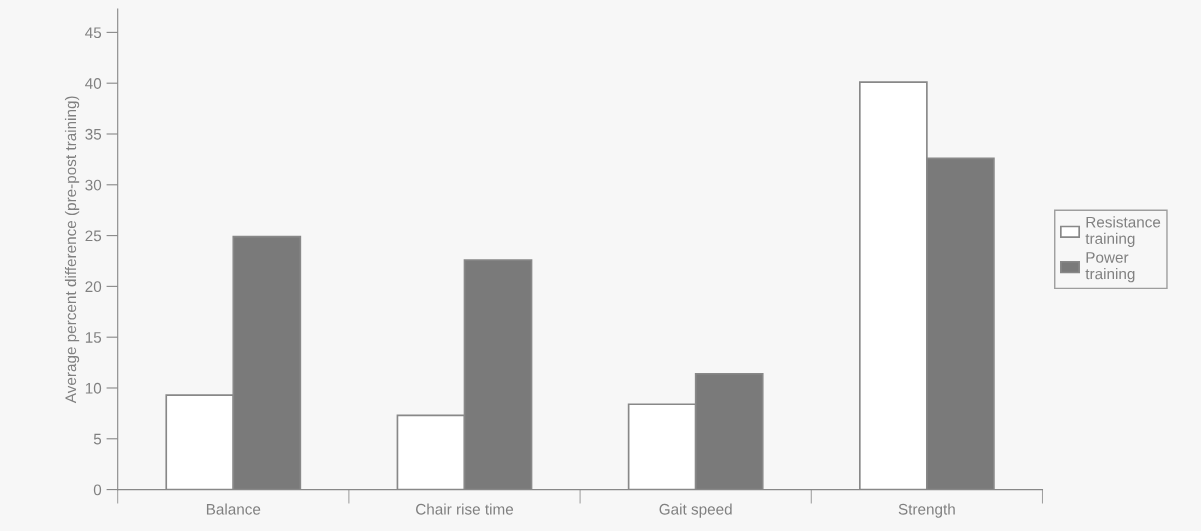 The image size is (1201, 531). What do you see at coordinates (93, 185) in the screenshot?
I see `y-tick-label: 30` at bounding box center [93, 185].